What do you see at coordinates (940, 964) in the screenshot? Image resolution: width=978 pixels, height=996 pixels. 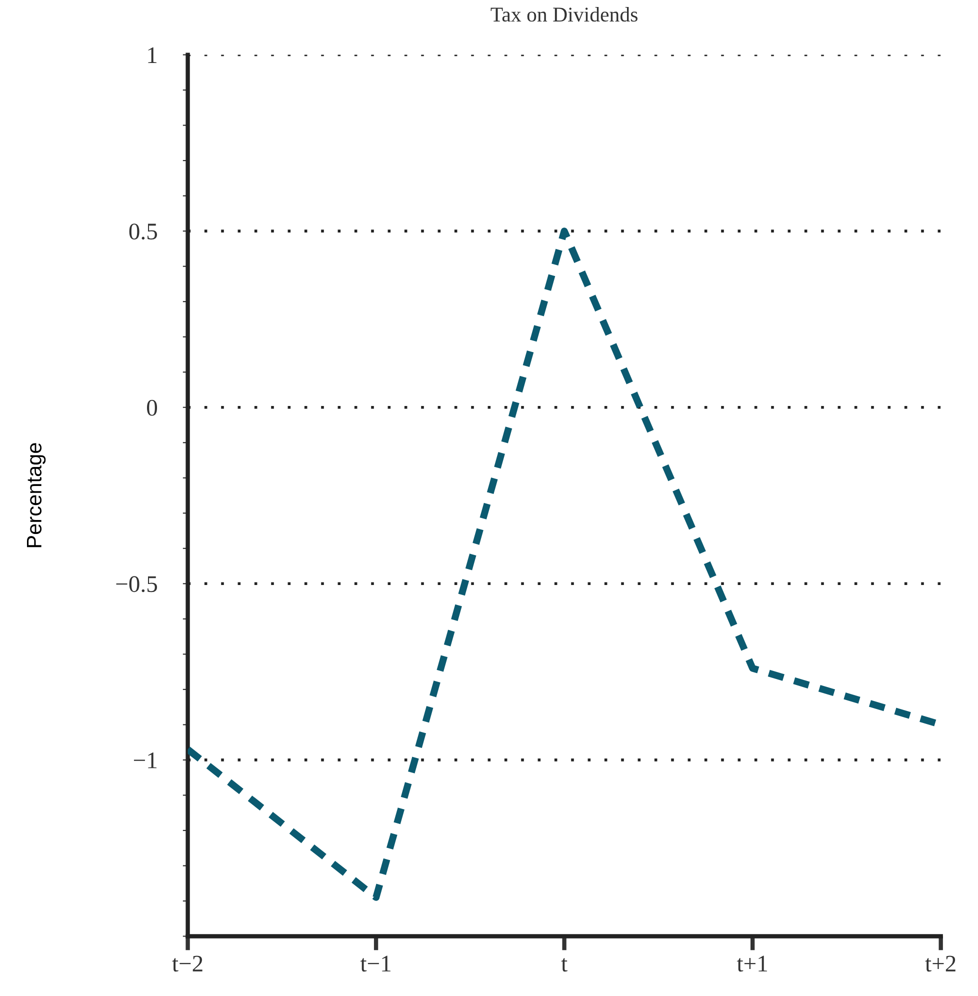 I see `x-tick-label: t+2` at bounding box center [940, 964].